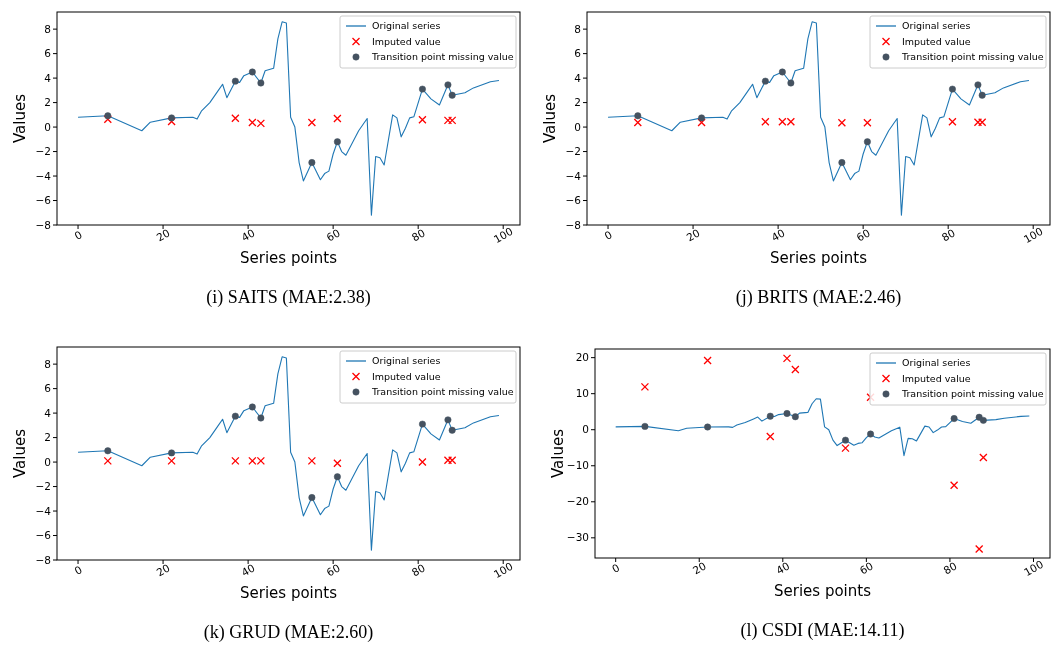 Image resolution: width=1059 pixels, height=646 pixels. Describe the element at coordinates (288, 632) in the screenshot. I see `text: (k) GRUD (MAE:2.60)` at that location.